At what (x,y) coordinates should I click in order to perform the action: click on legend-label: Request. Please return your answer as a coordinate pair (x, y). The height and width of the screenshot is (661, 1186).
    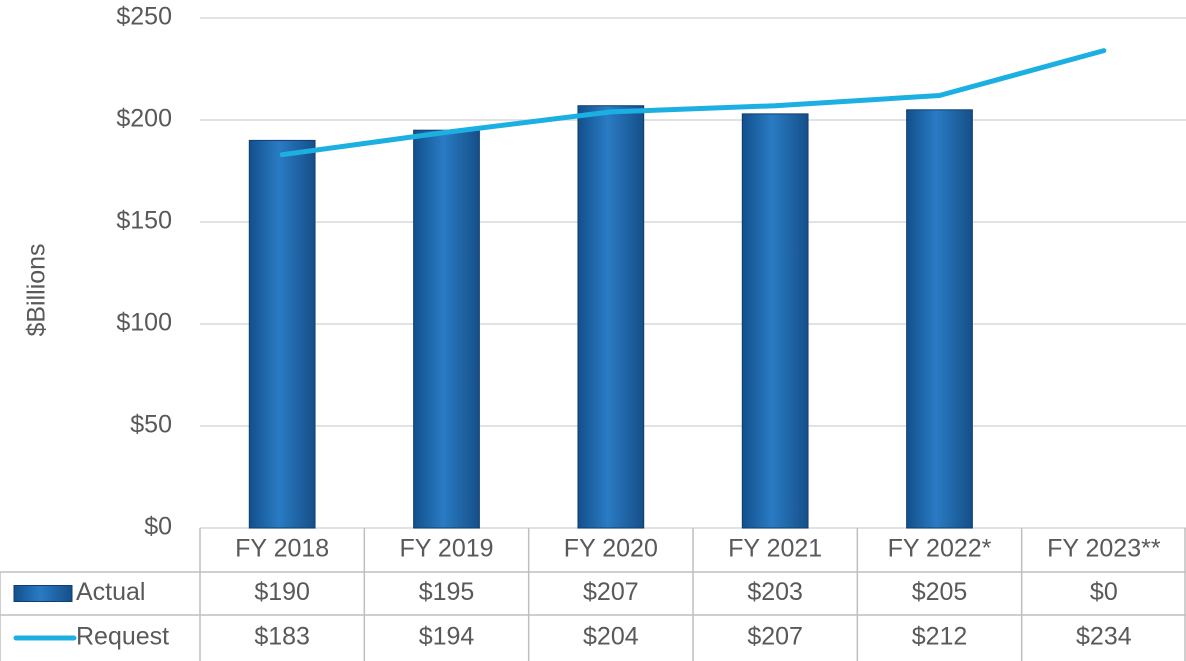
    Looking at the image, I should click on (122, 637).